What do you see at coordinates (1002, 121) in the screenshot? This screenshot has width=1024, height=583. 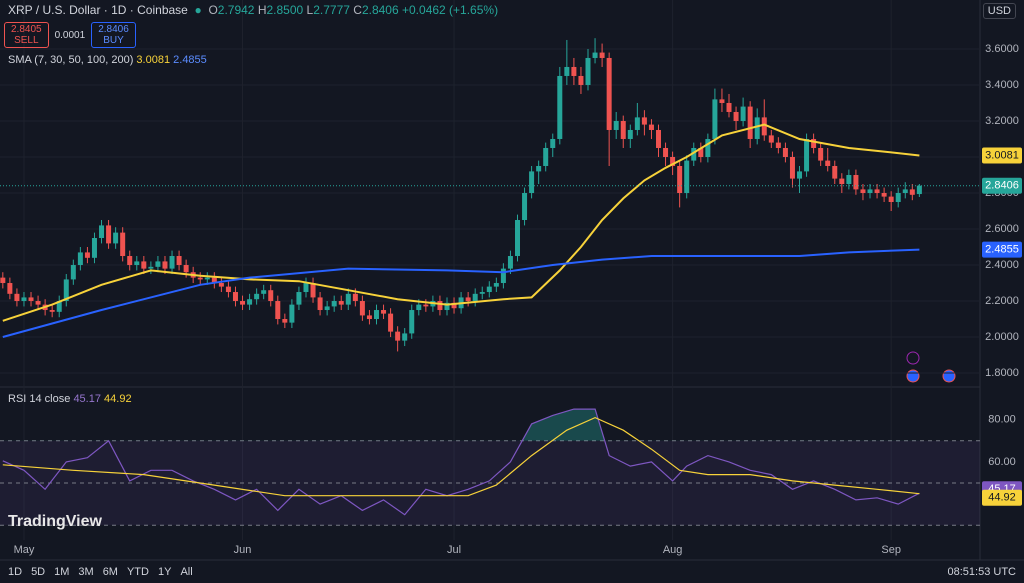 I see `y-tick-label: 3.2000` at bounding box center [1002, 121].